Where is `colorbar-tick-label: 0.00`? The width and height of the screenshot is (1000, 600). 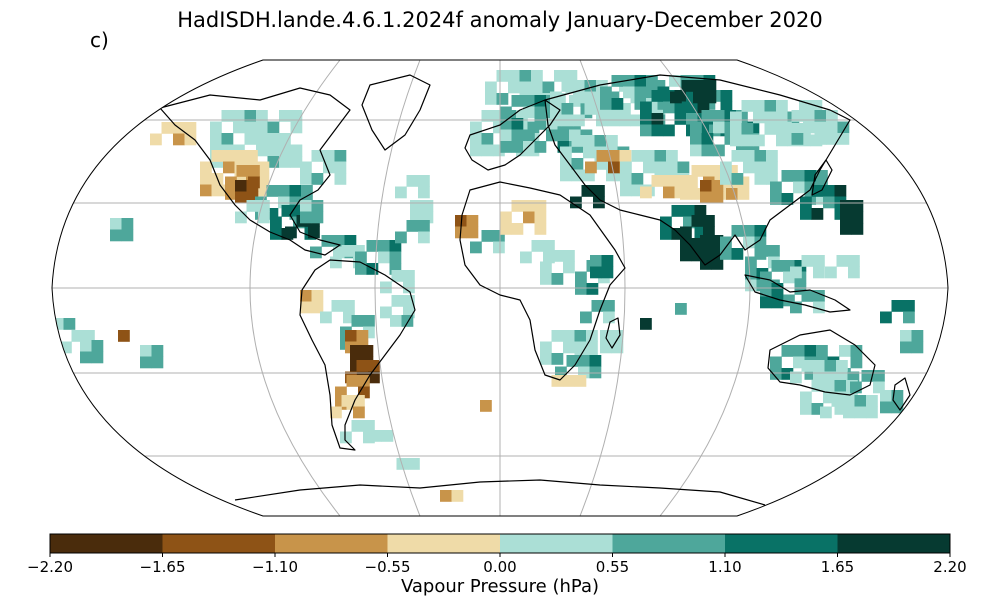
colorbar-tick-label: 0.00 is located at coordinates (500, 567).